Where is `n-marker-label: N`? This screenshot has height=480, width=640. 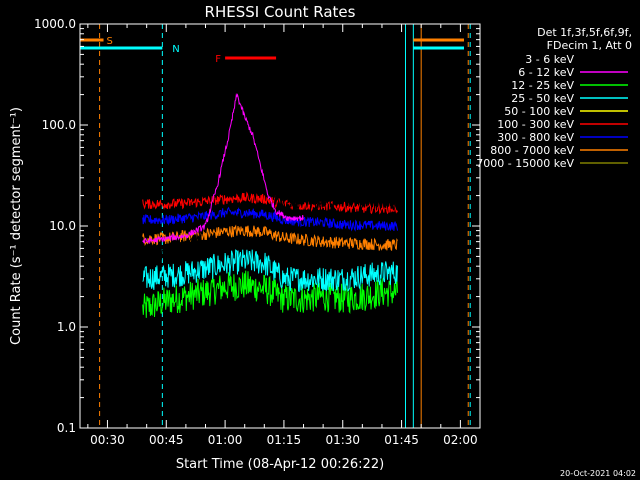
n-marker-label: N is located at coordinates (175, 49).